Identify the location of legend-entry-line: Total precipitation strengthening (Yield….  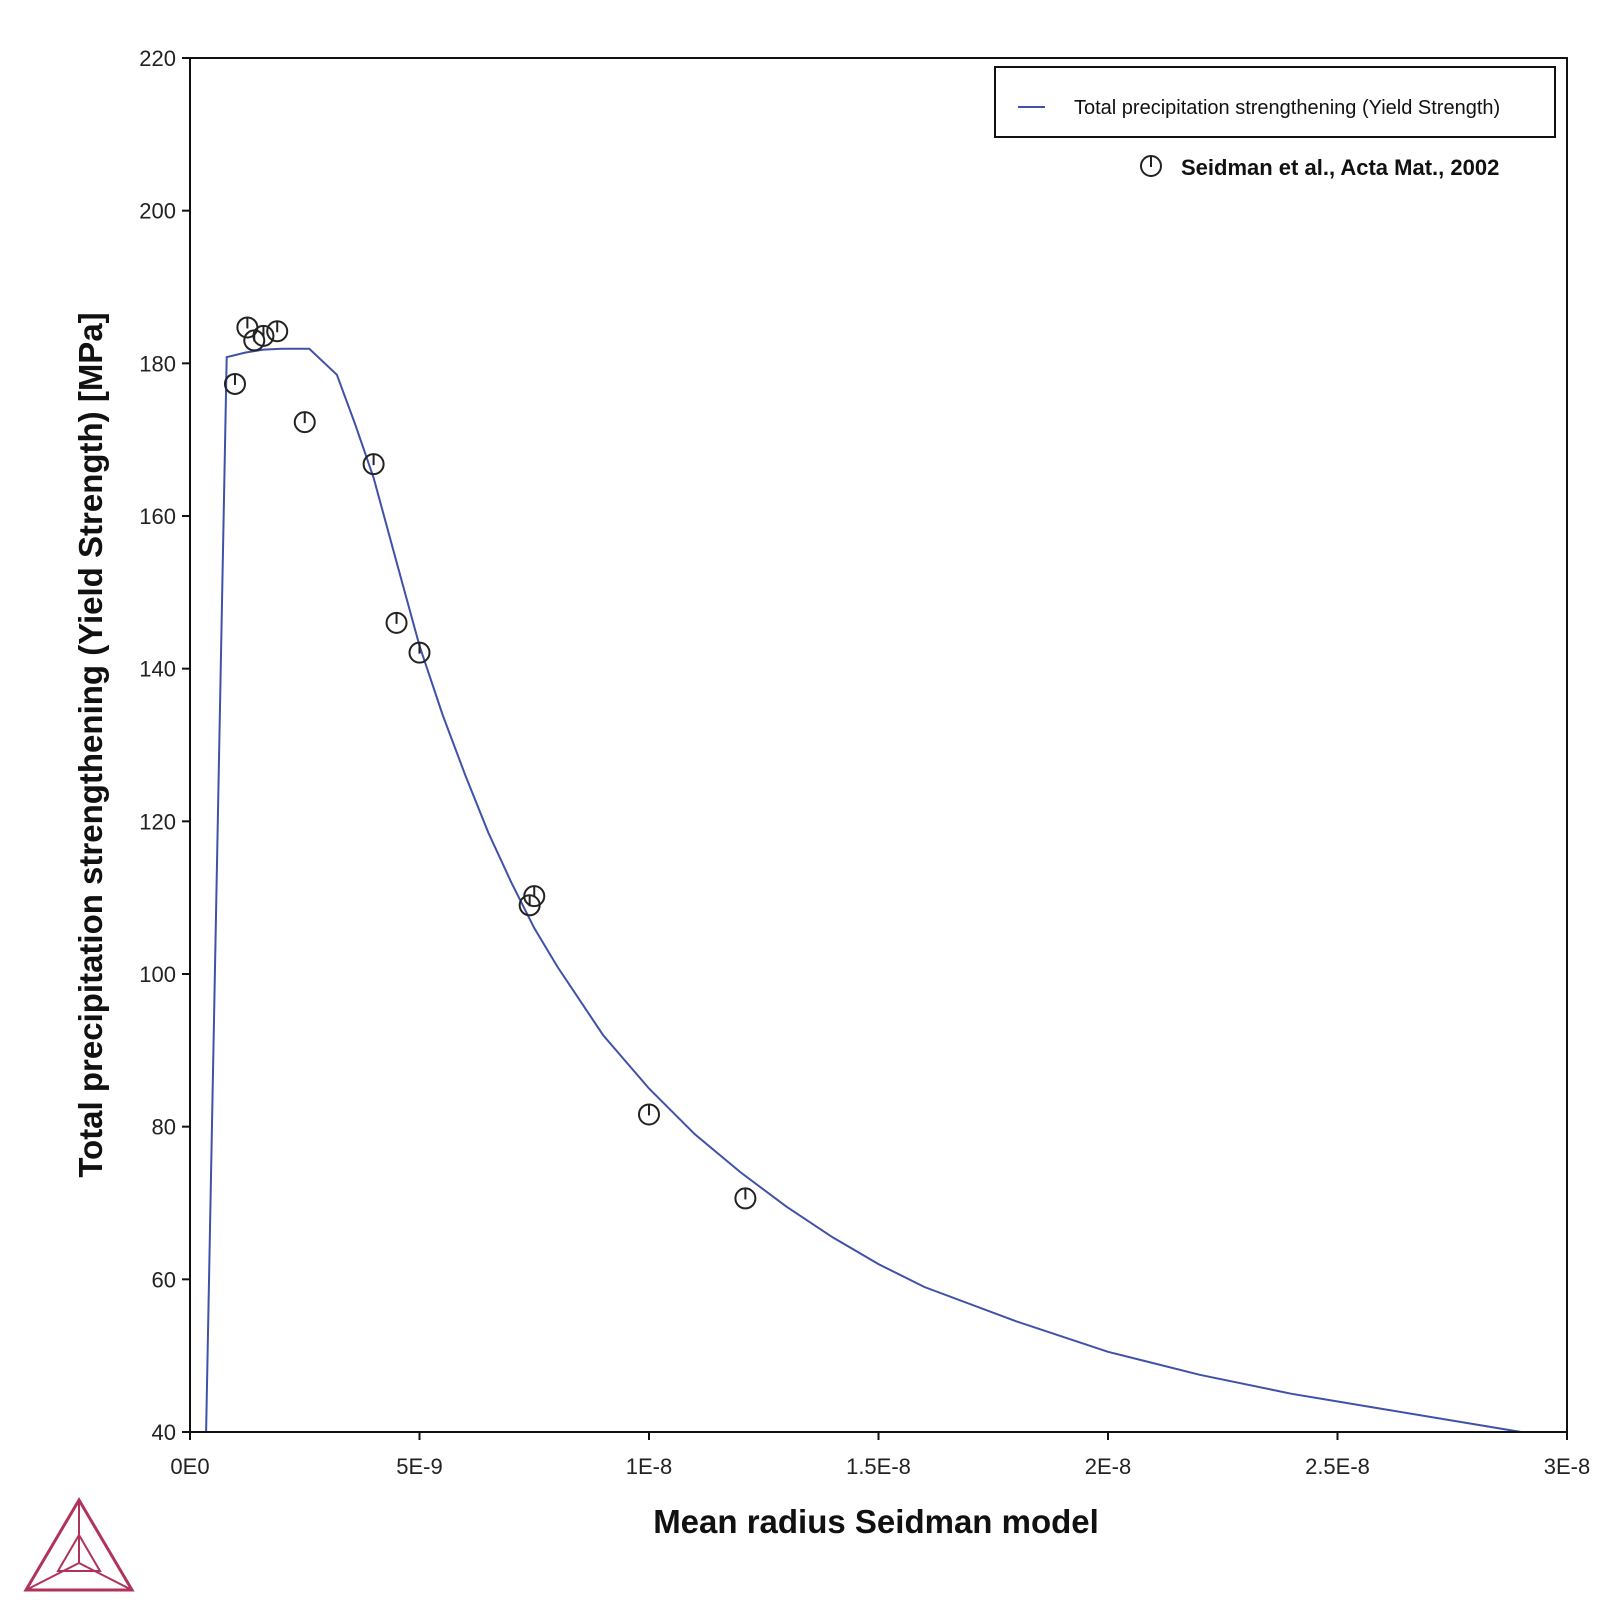
(1287, 108).